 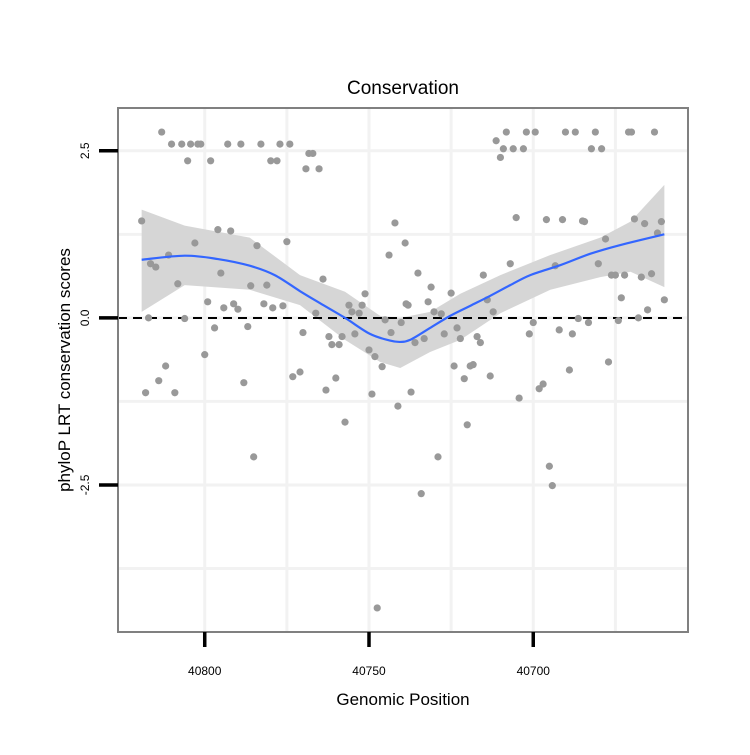 What do you see at coordinates (85, 484) in the screenshot?
I see `y-tick-label: -2.5` at bounding box center [85, 484].